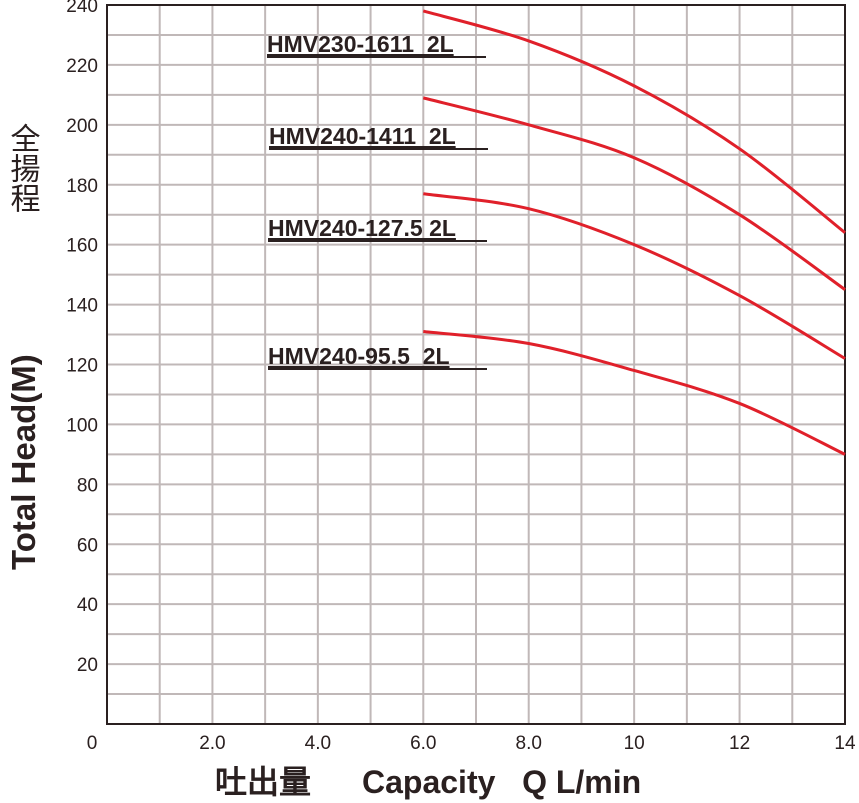 This screenshot has width=859, height=803. Describe the element at coordinates (82, 126) in the screenshot. I see `y-tick-label: 200` at that location.